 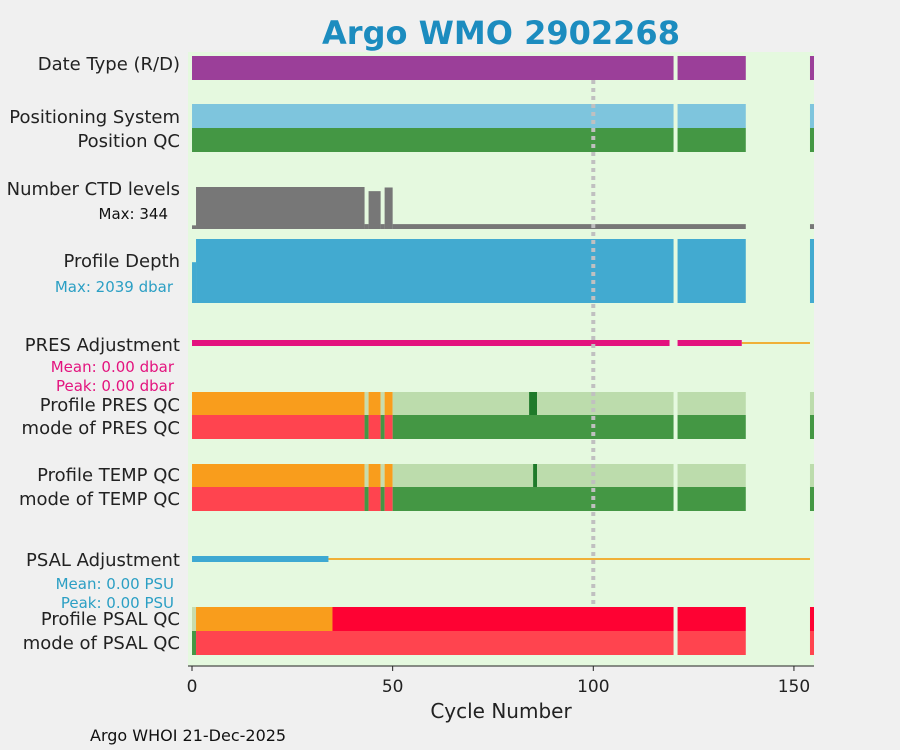 What do you see at coordinates (500, 681) in the screenshot?
I see `x-axis: 0 50 100 150` at bounding box center [500, 681].